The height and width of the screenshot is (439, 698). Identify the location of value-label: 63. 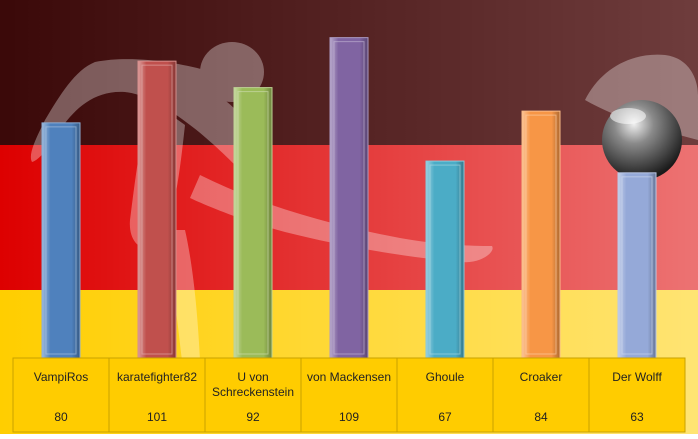
(637, 417).